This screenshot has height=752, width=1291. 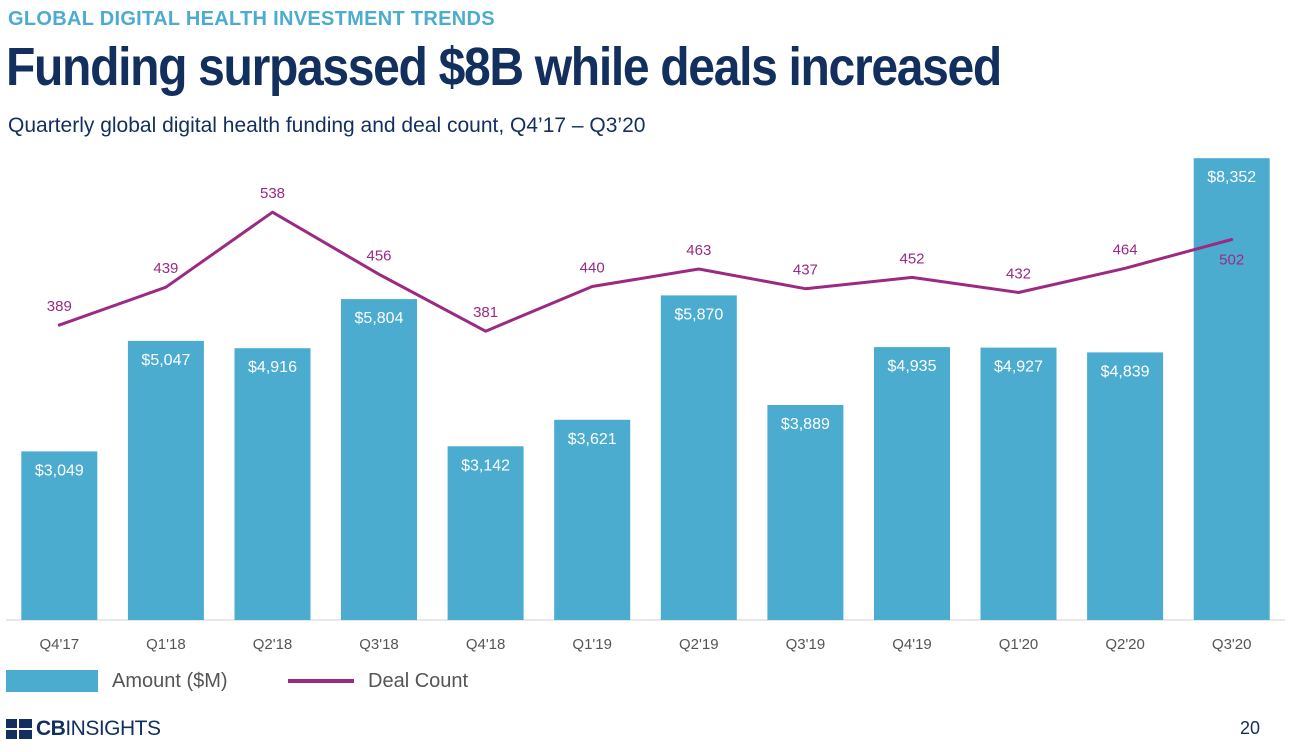 I want to click on bar-data-label: $5,804, so click(x=379, y=318).